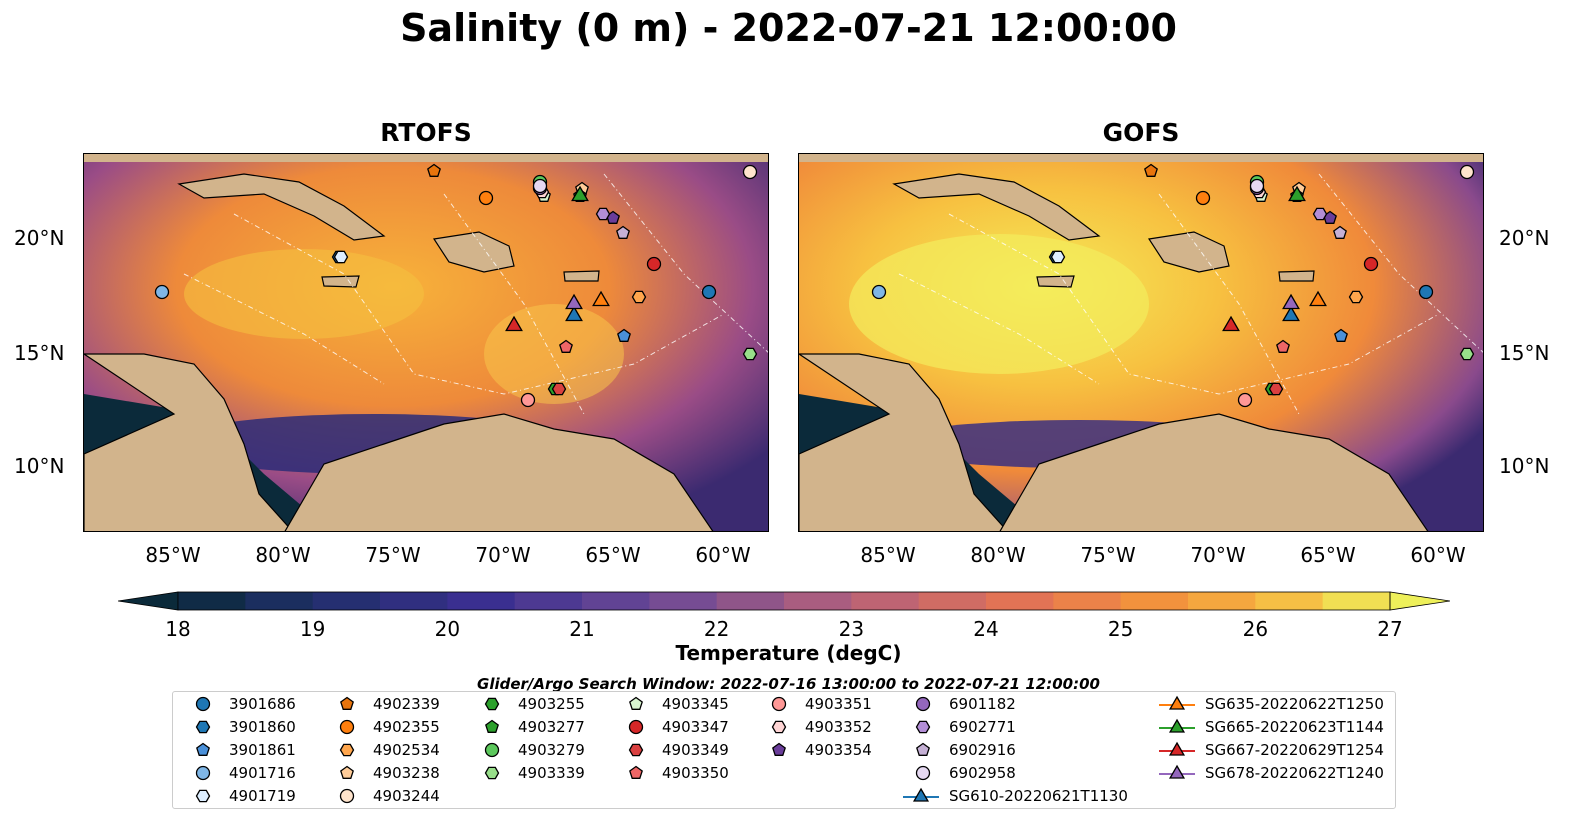 The image size is (1577, 827). Describe the element at coordinates (982, 704) in the screenshot. I see `legend-item-label: 6901182` at that location.